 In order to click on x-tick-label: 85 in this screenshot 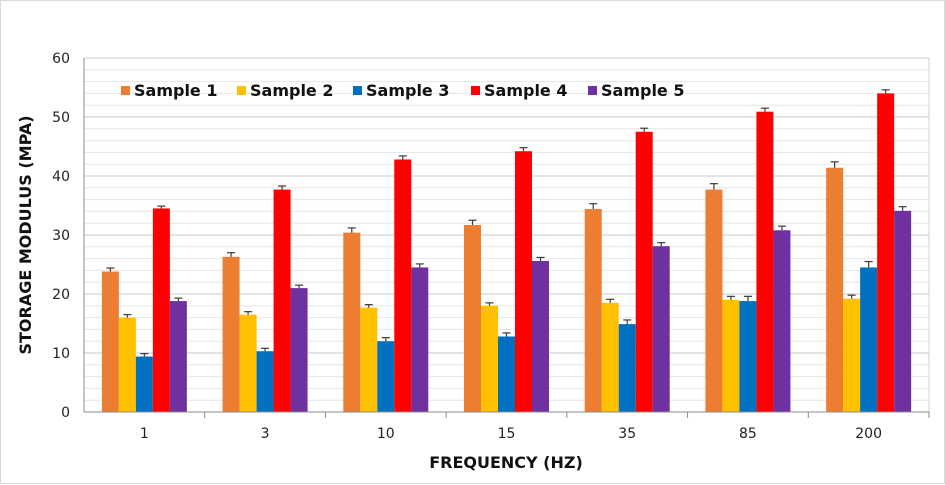, I will do `click(748, 434)`.